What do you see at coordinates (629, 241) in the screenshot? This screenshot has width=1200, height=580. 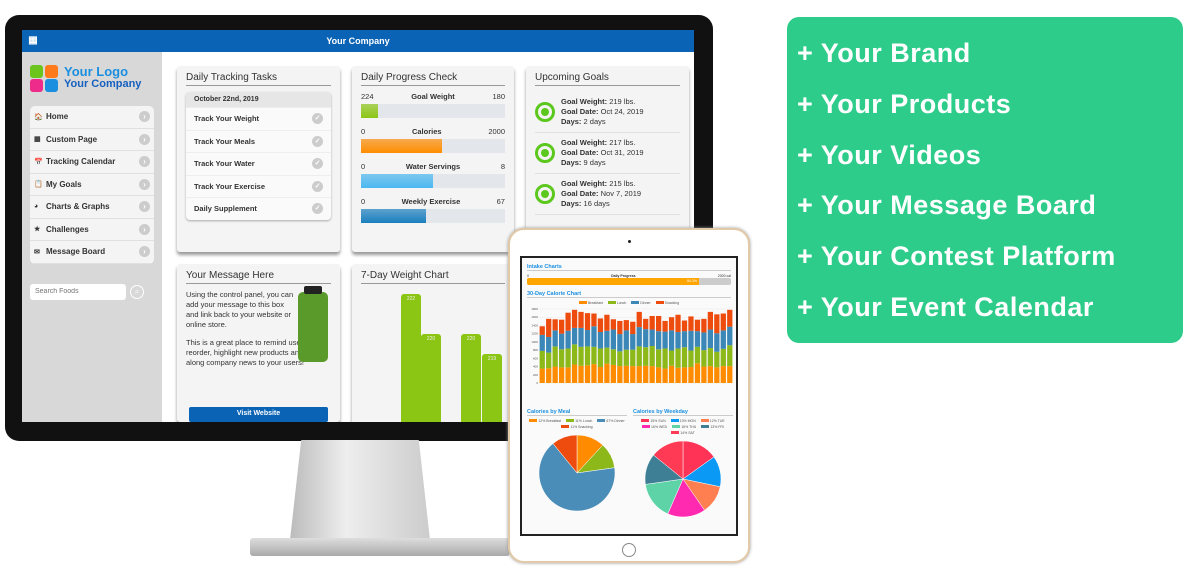 I see `camera` at bounding box center [629, 241].